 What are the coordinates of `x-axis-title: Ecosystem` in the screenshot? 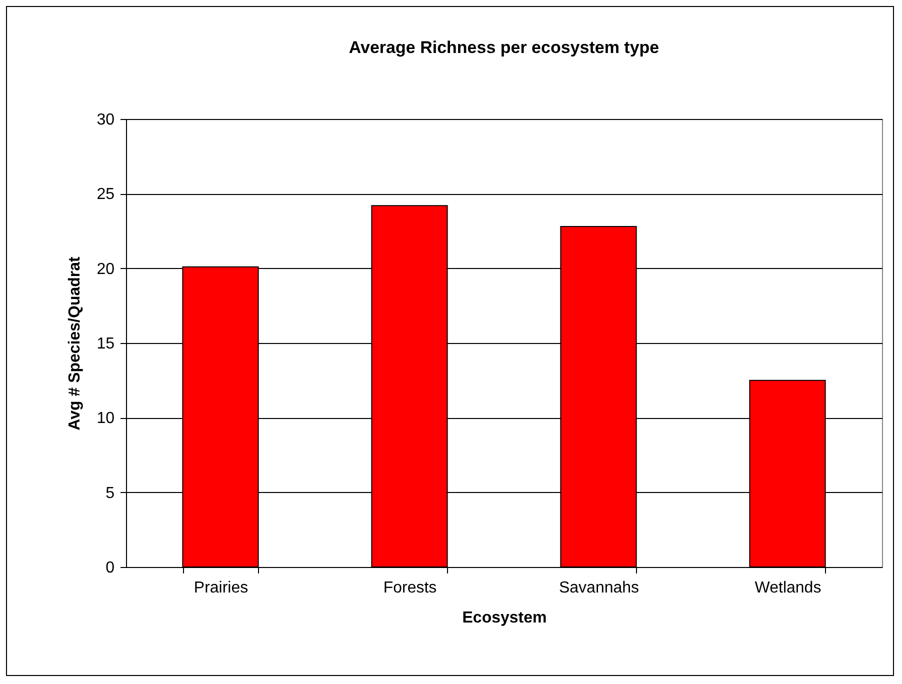 It's located at (504, 618).